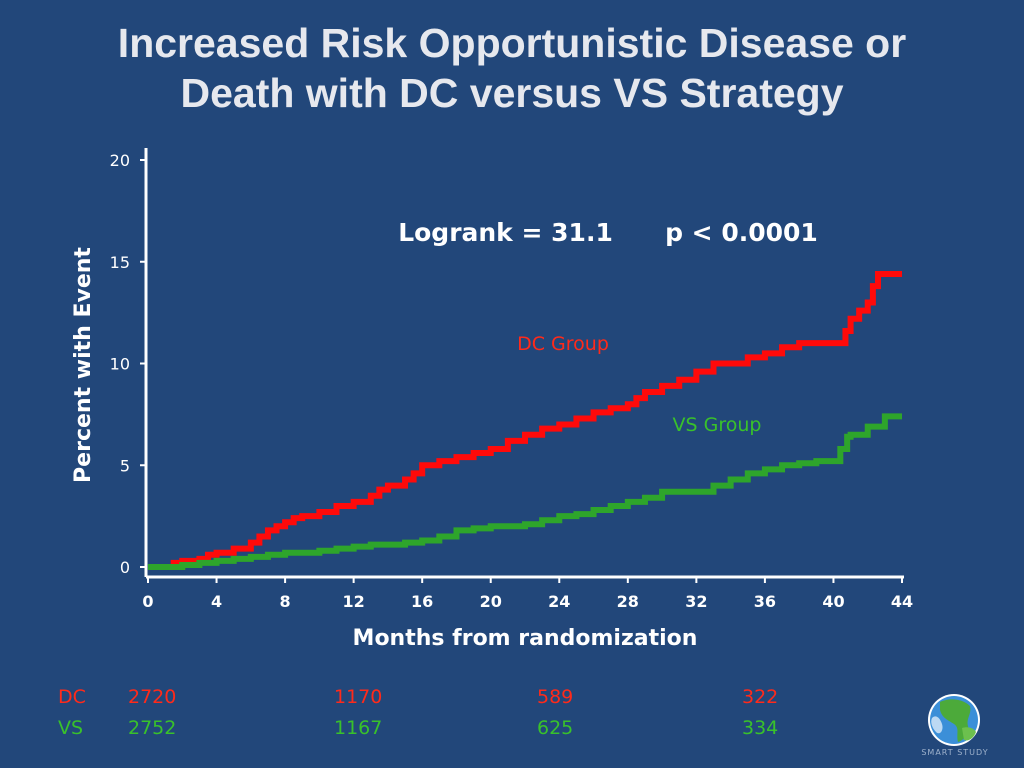 The width and height of the screenshot is (1024, 768). What do you see at coordinates (833, 601) in the screenshot?
I see `x-tick-label: 40` at bounding box center [833, 601].